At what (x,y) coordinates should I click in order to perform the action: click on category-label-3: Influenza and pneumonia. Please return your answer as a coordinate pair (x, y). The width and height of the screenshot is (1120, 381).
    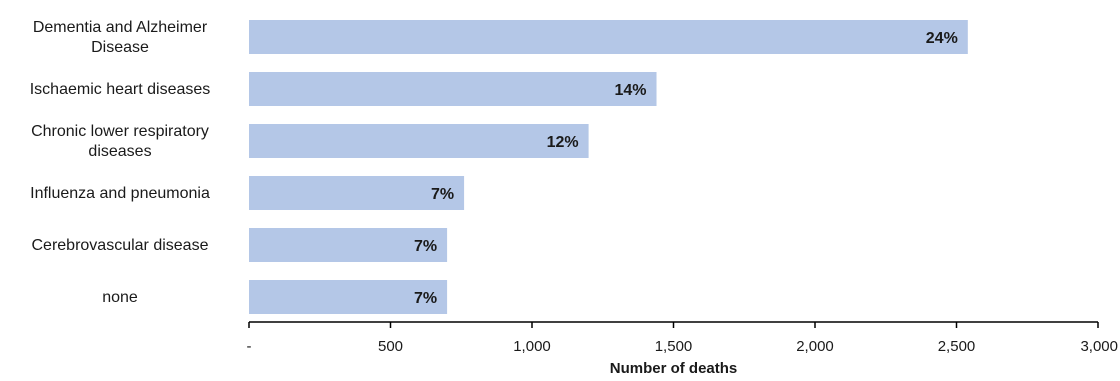
    Looking at the image, I should click on (120, 193).